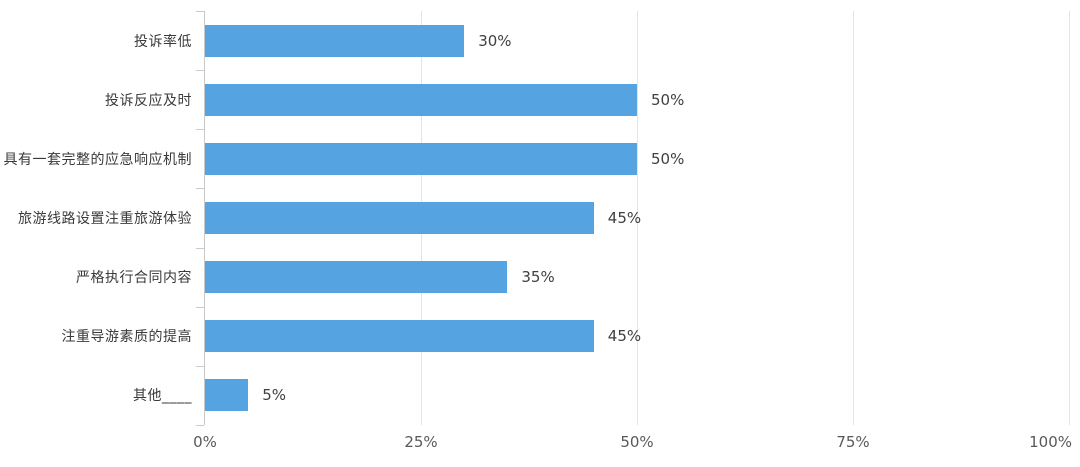  I want to click on category-label: 旅游线路设置注重旅游体验, so click(105, 218).